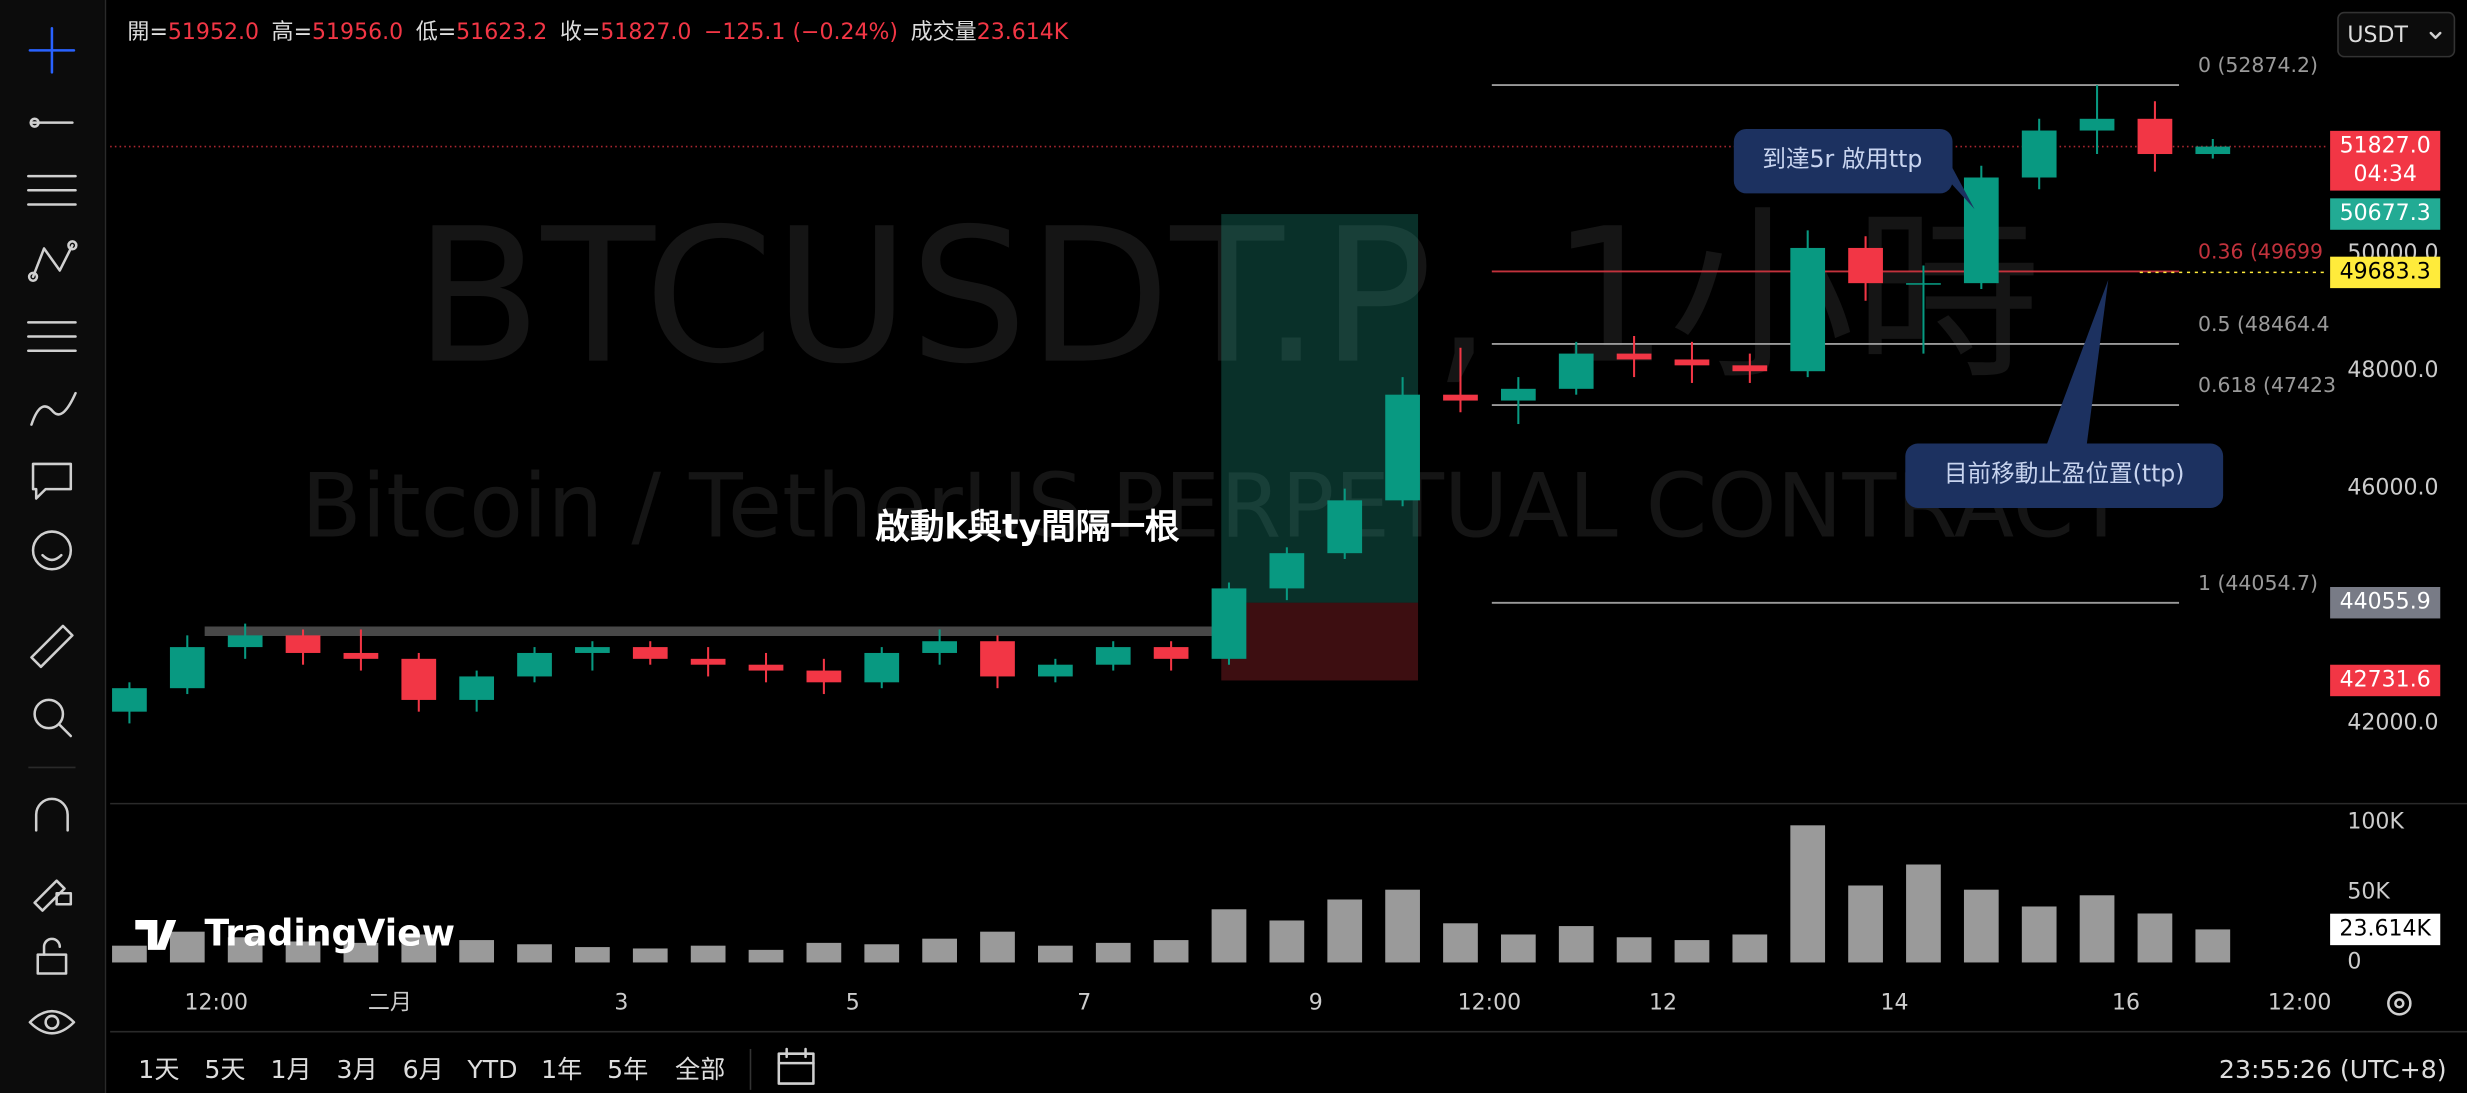  I want to click on emoji-tool, so click(52, 550).